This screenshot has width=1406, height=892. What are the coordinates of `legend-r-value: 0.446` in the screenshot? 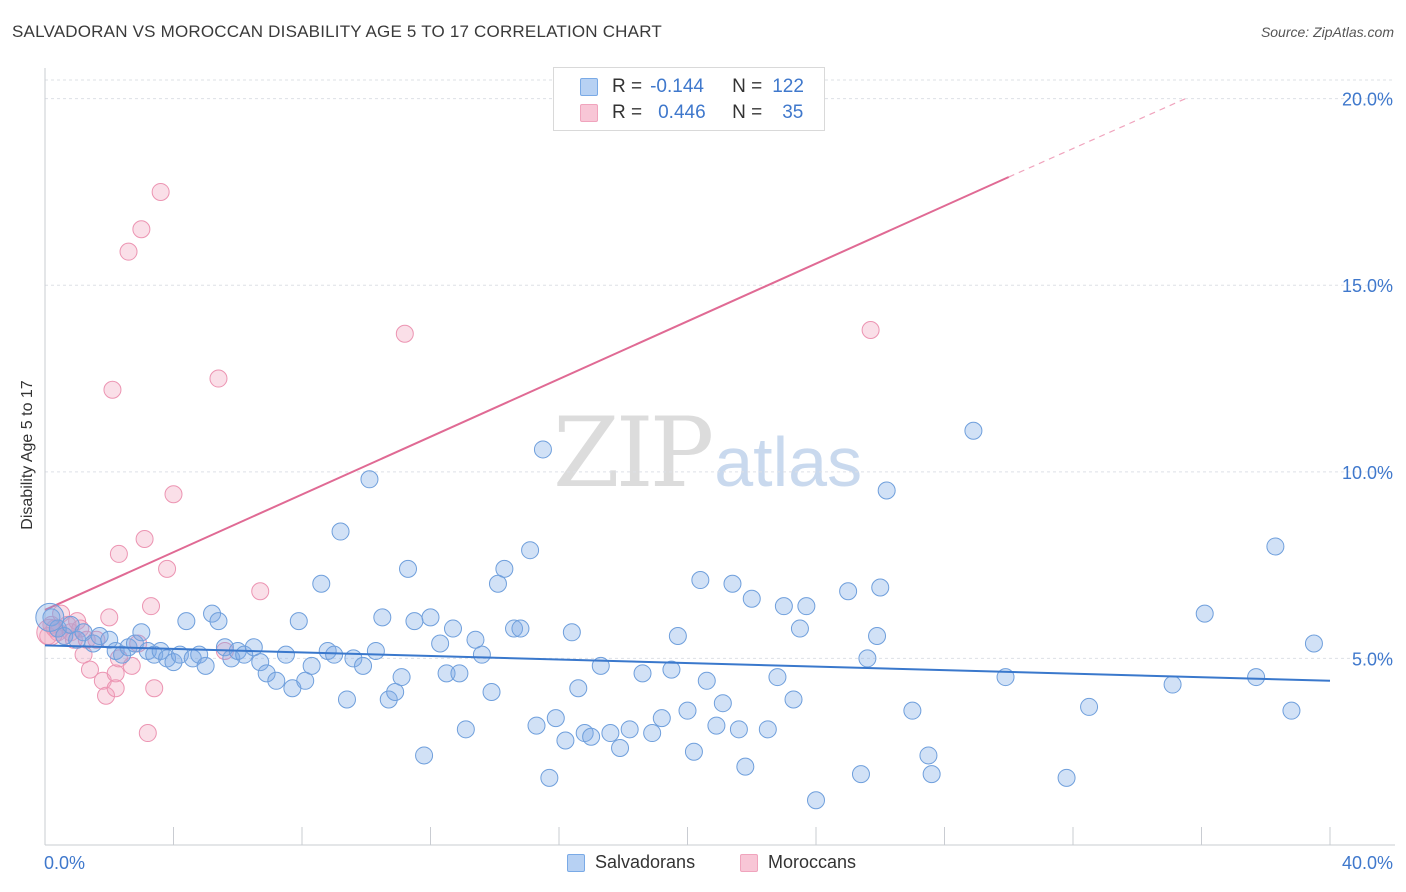 It's located at (682, 112).